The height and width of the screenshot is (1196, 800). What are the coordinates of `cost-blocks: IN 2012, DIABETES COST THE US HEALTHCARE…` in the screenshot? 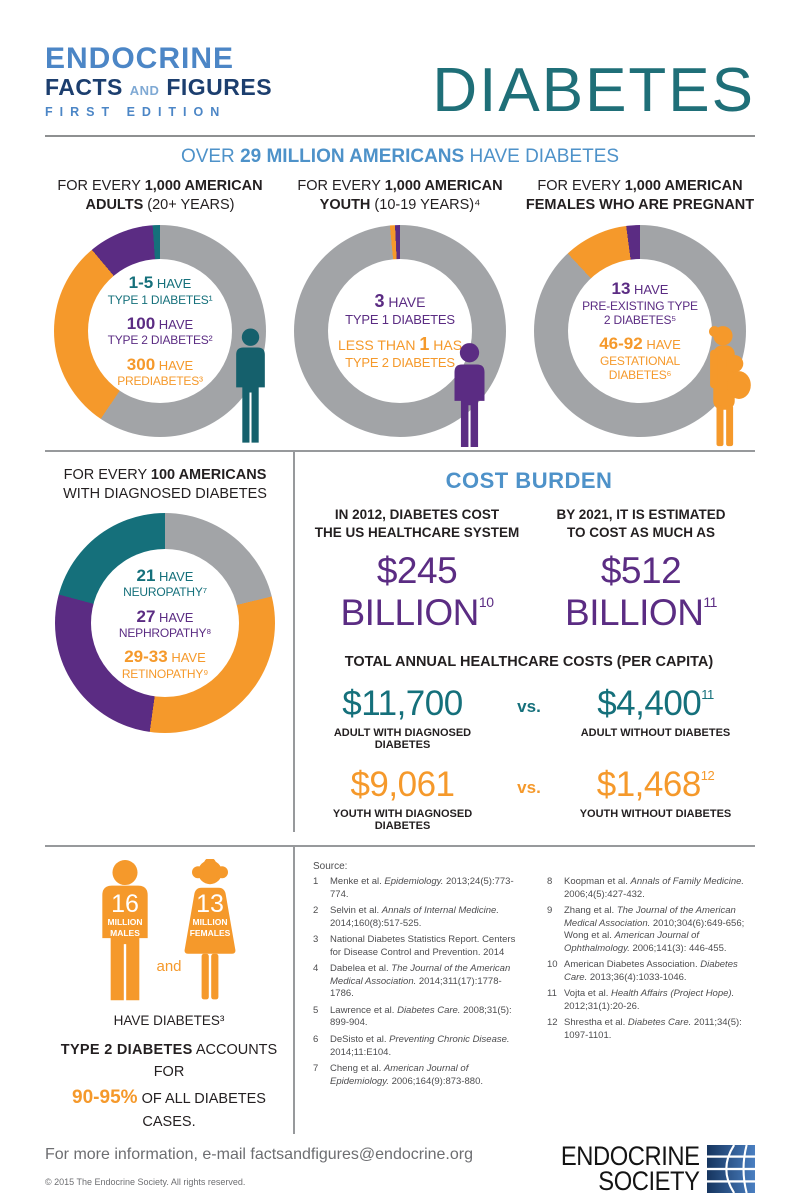 It's located at (529, 570).